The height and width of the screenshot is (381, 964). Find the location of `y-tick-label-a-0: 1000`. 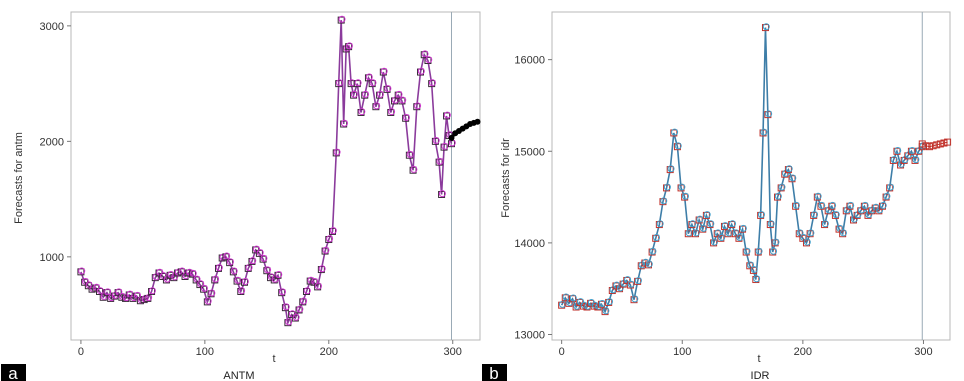

y-tick-label-a-0: 1000 is located at coordinates (52, 258).